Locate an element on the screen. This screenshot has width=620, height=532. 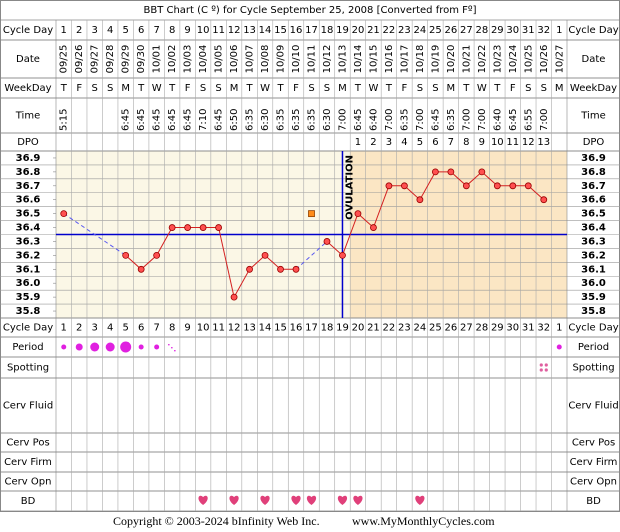
cycle-day: 10 is located at coordinates (203, 328).